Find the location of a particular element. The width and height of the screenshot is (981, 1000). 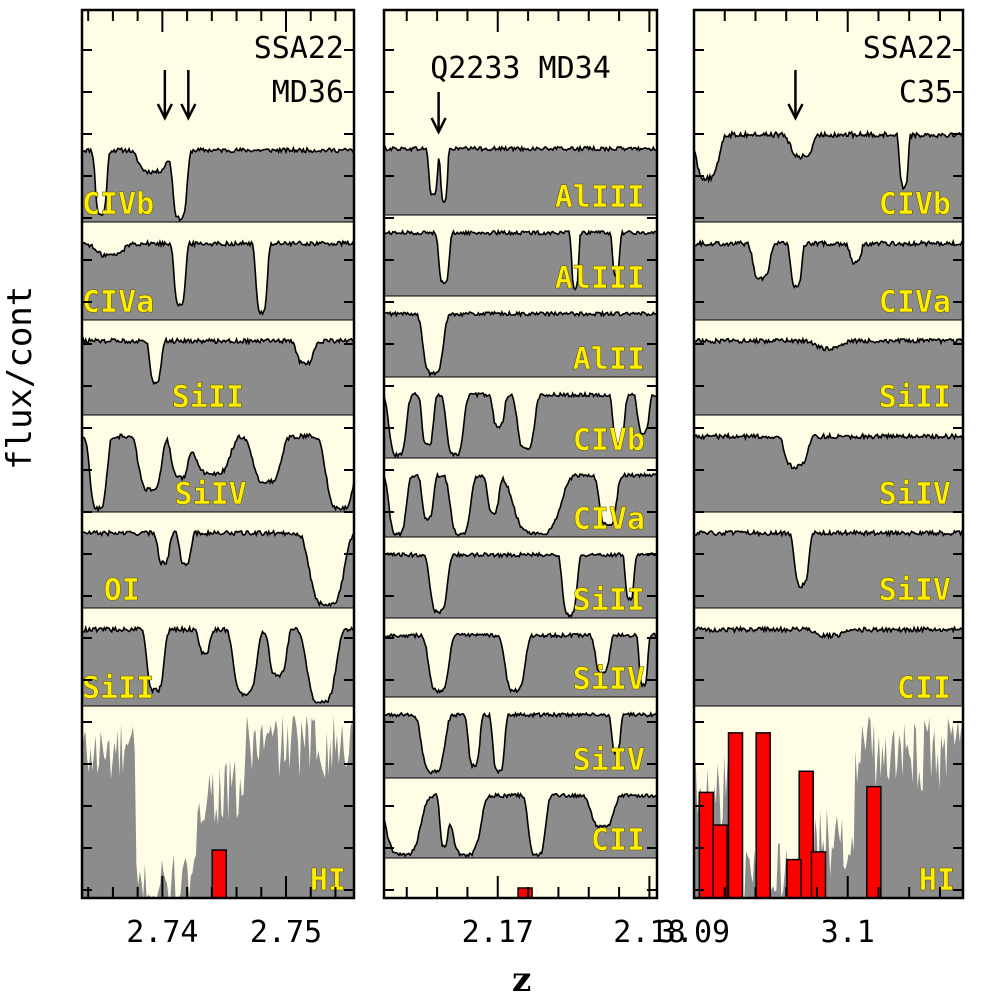

strip-2: AlIII is located at coordinates (520, 262).